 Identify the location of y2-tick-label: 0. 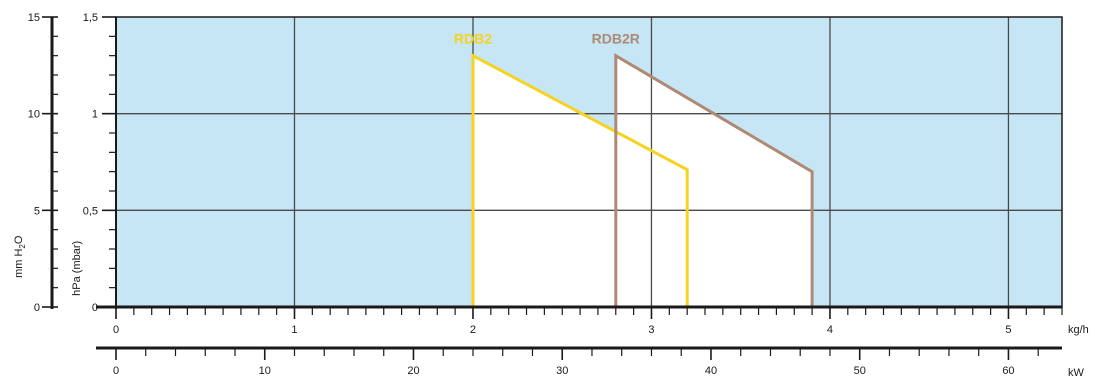
(37, 308).